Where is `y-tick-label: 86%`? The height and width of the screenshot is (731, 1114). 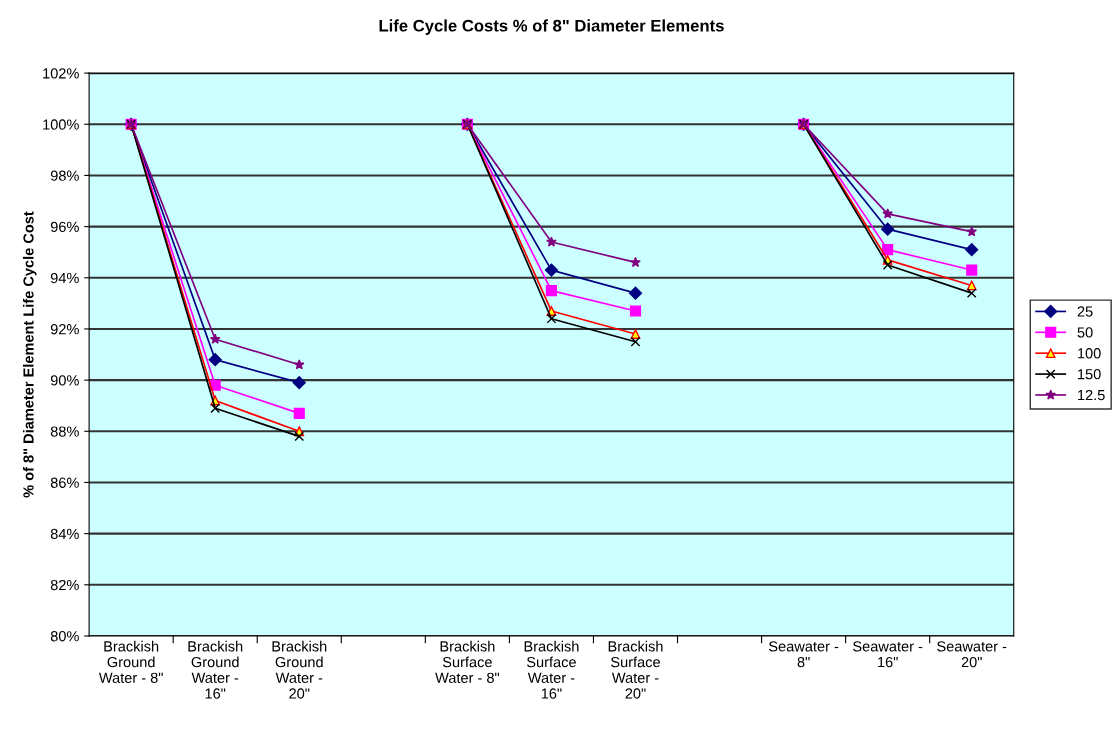 y-tick-label: 86% is located at coordinates (64, 482).